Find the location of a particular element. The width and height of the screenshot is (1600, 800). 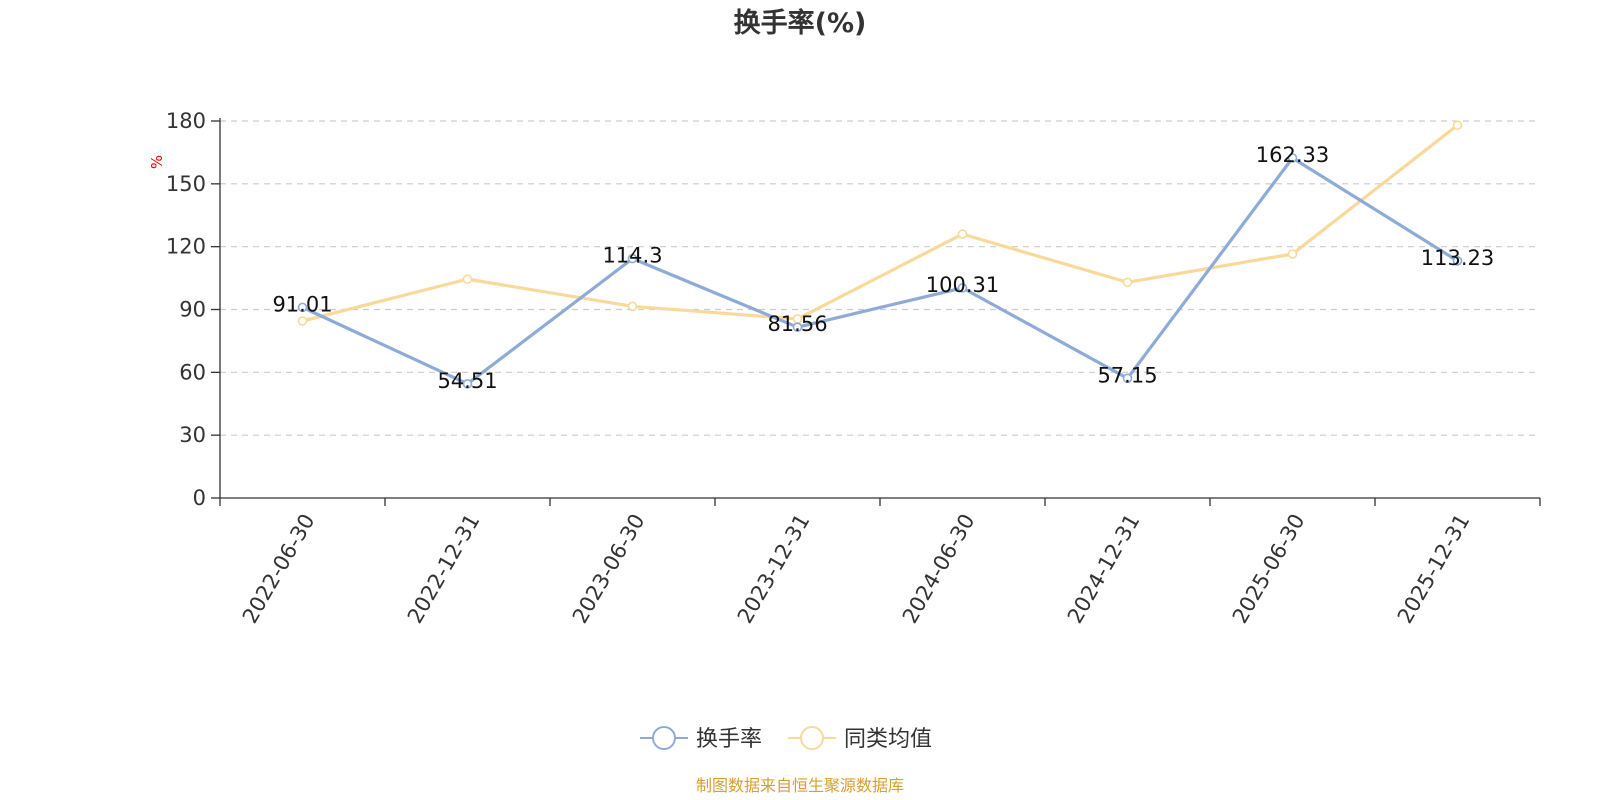

y-tick-label: 60 is located at coordinates (192, 372).